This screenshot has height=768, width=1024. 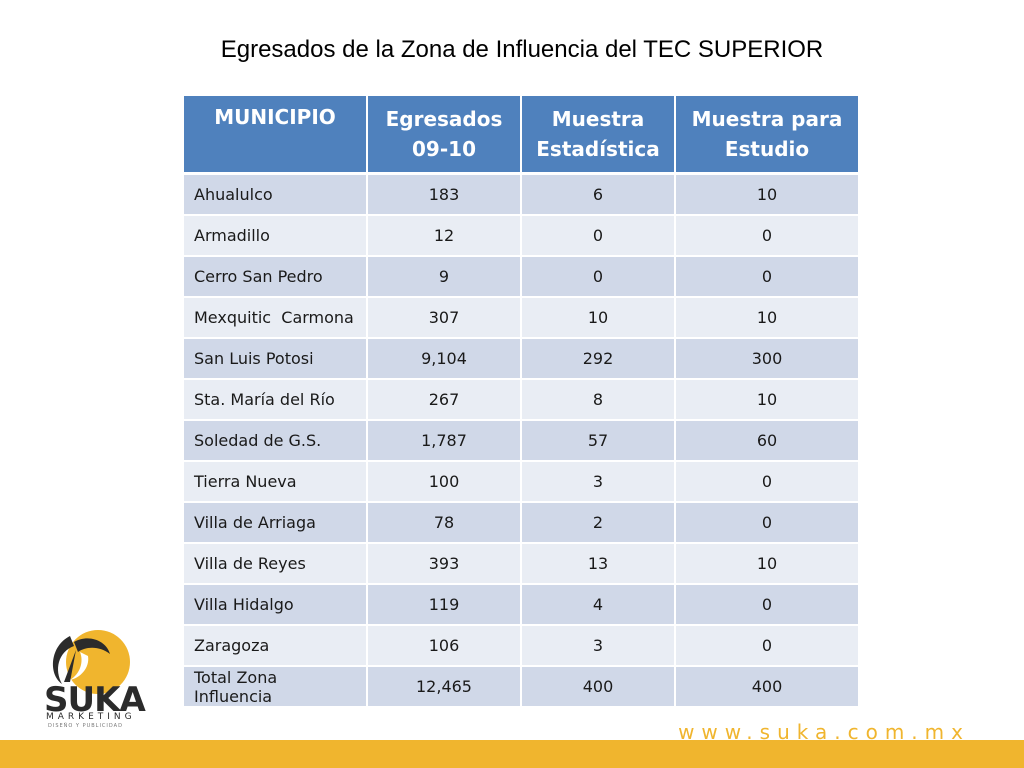 I want to click on table-row: Zaragoza 106 3 0, so click(x=521, y=646).